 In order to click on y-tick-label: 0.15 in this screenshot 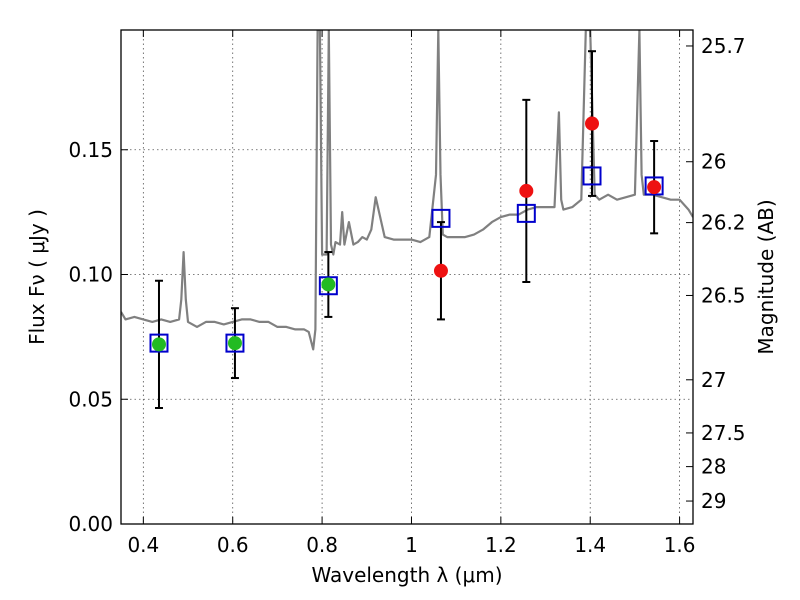, I will do `click(90, 150)`.